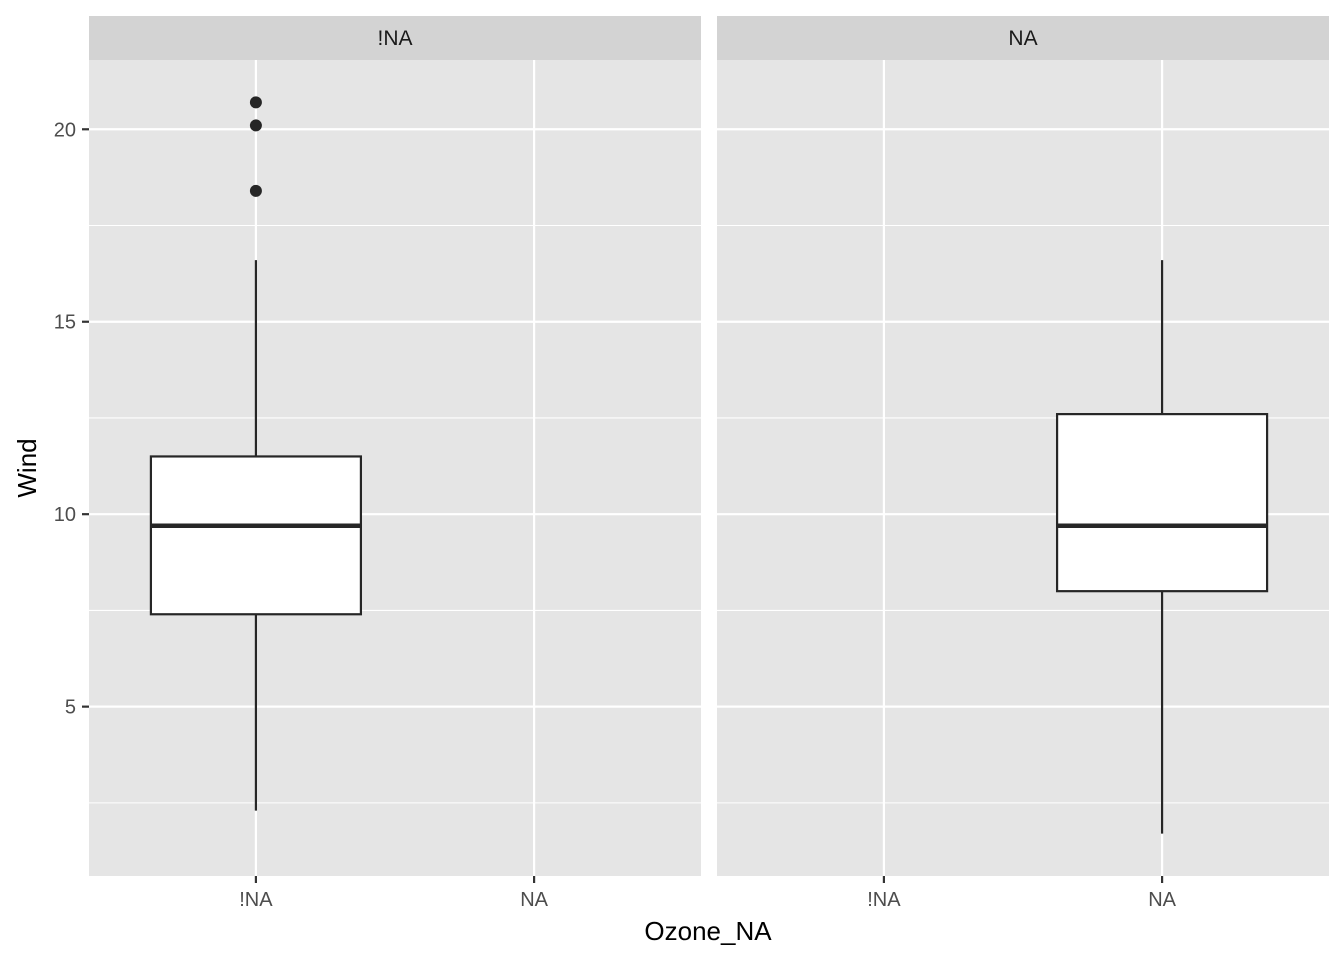  Describe the element at coordinates (708, 931) in the screenshot. I see `x-axis-title: Ozone_NA` at that location.